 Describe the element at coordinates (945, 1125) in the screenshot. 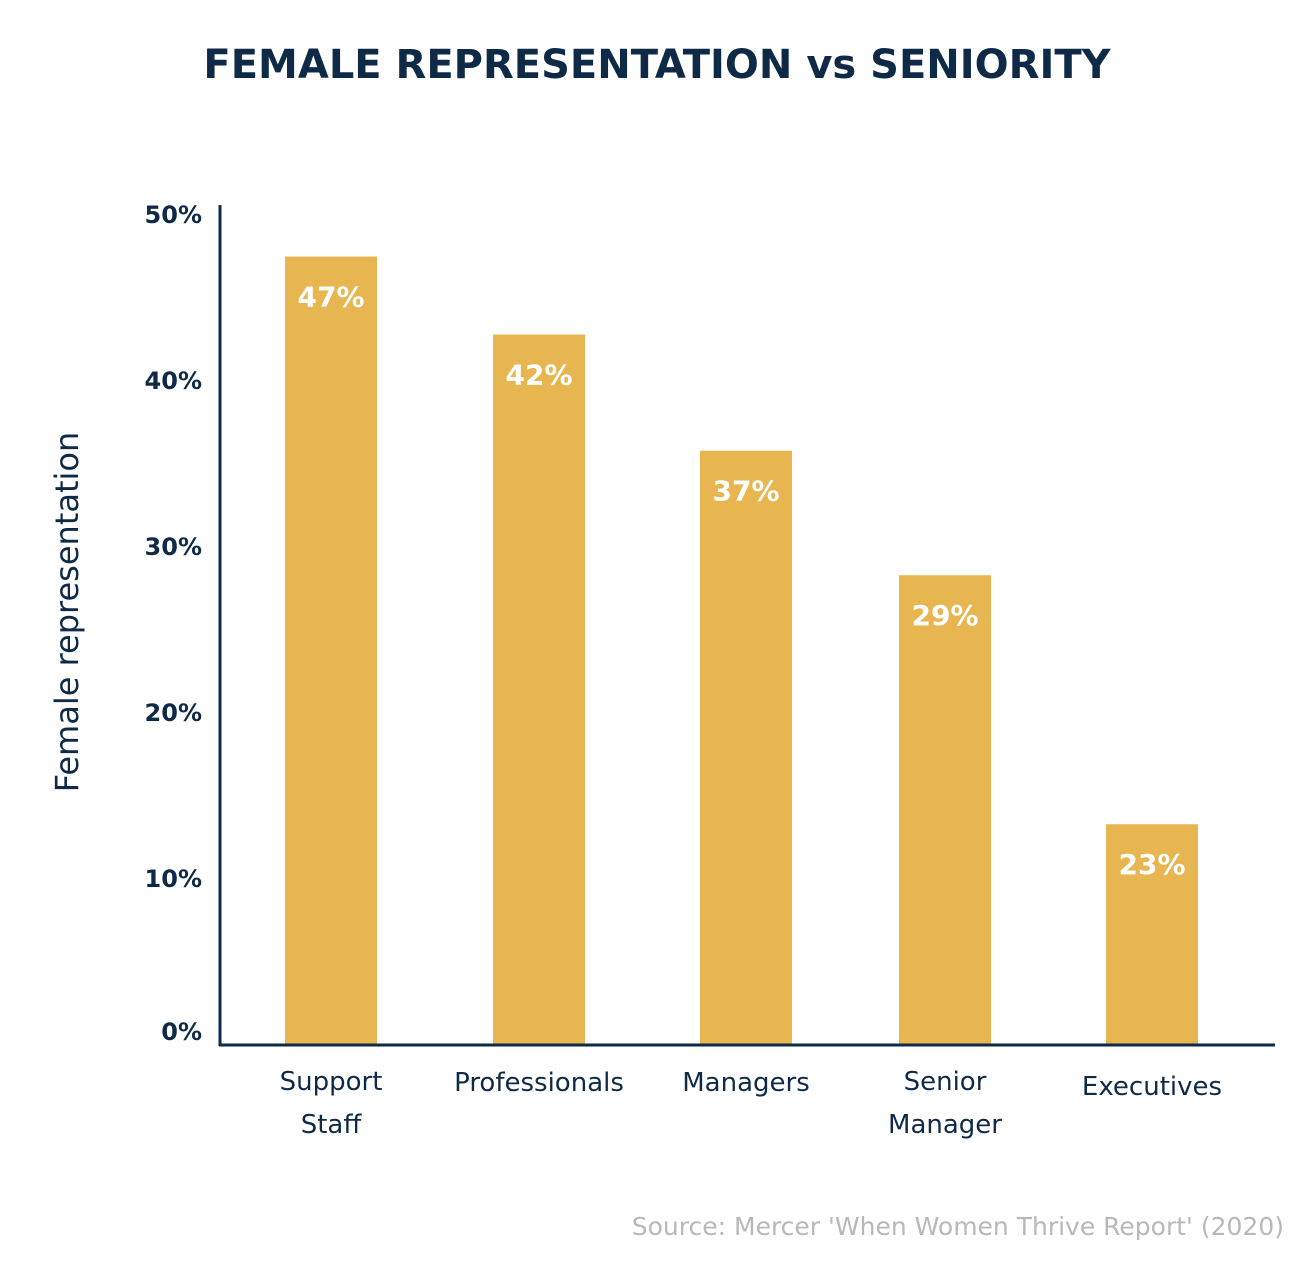

I see `x-tick-label: Manager` at that location.